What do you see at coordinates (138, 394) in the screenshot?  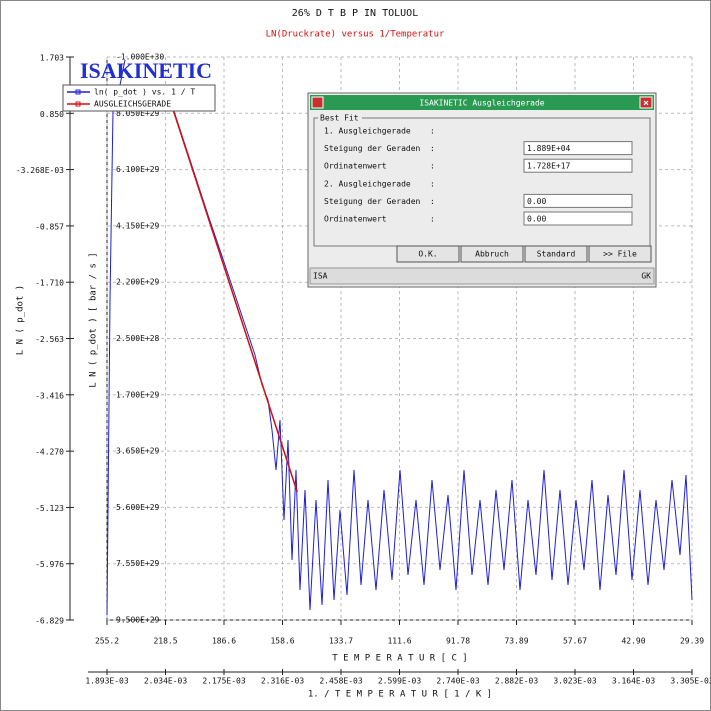 I see `y2-tick-label: 1.700E+29` at bounding box center [138, 394].